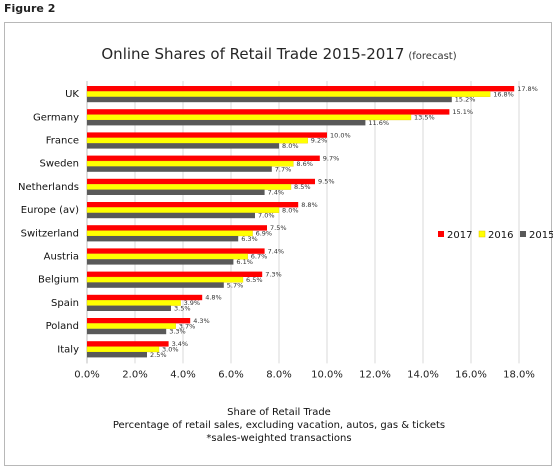  Describe the element at coordinates (471, 374) in the screenshot. I see `x-tick-label: 16.0%` at that location.